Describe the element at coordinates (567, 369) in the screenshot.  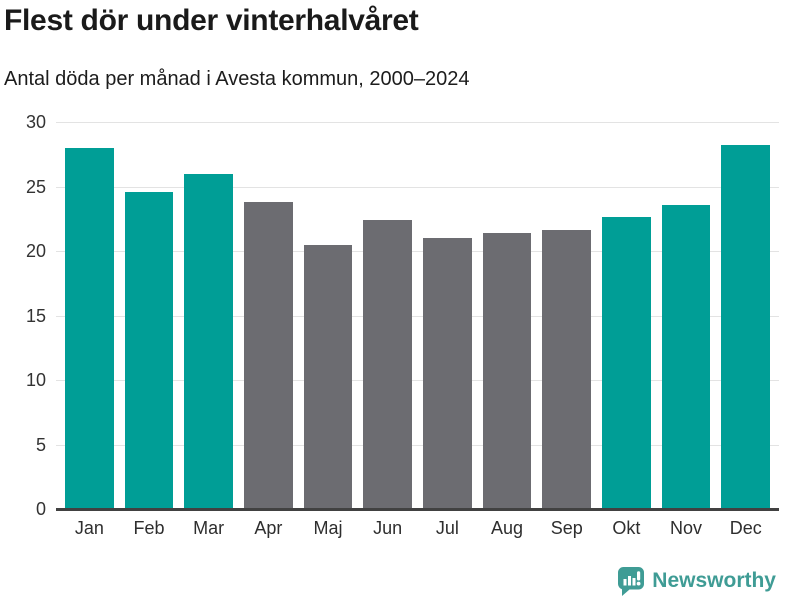
I see `bar-sep` at that location.